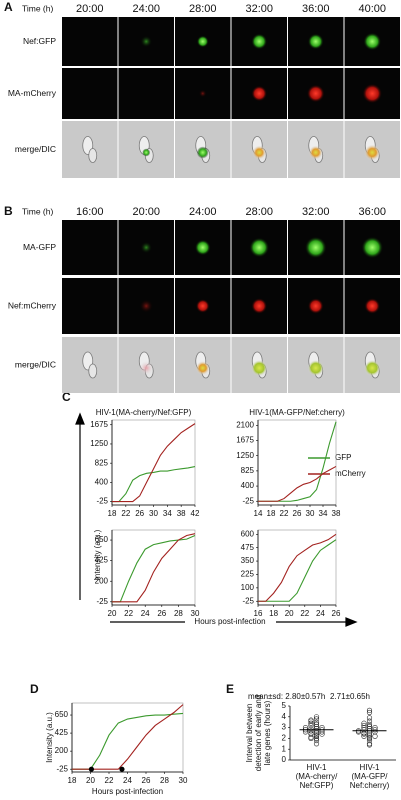 The width and height of the screenshot is (401, 800). What do you see at coordinates (62, 714) in the screenshot?
I see `y-tick-label: 650` at bounding box center [62, 714].